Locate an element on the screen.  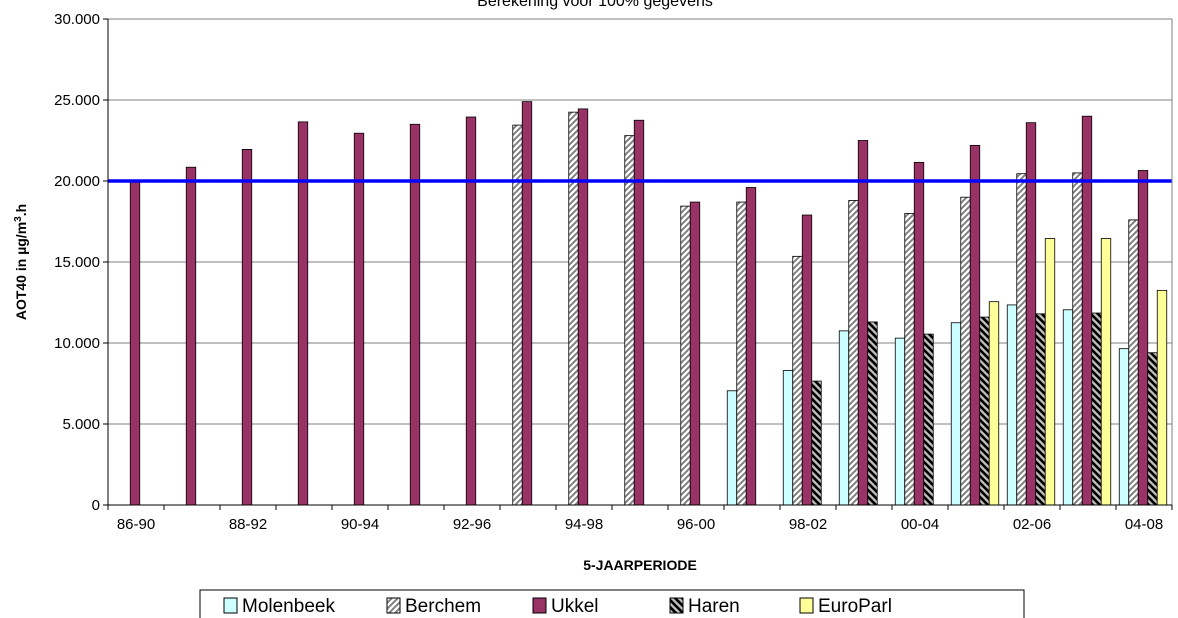
x-tick-label: 88-92 is located at coordinates (248, 524).